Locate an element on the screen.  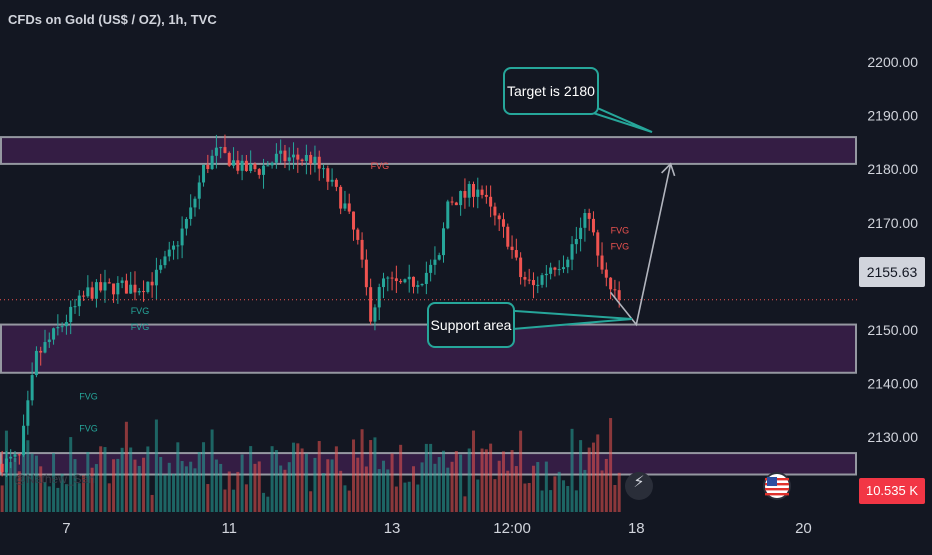
lightning-icon: ⚡ is located at coordinates (639, 486).